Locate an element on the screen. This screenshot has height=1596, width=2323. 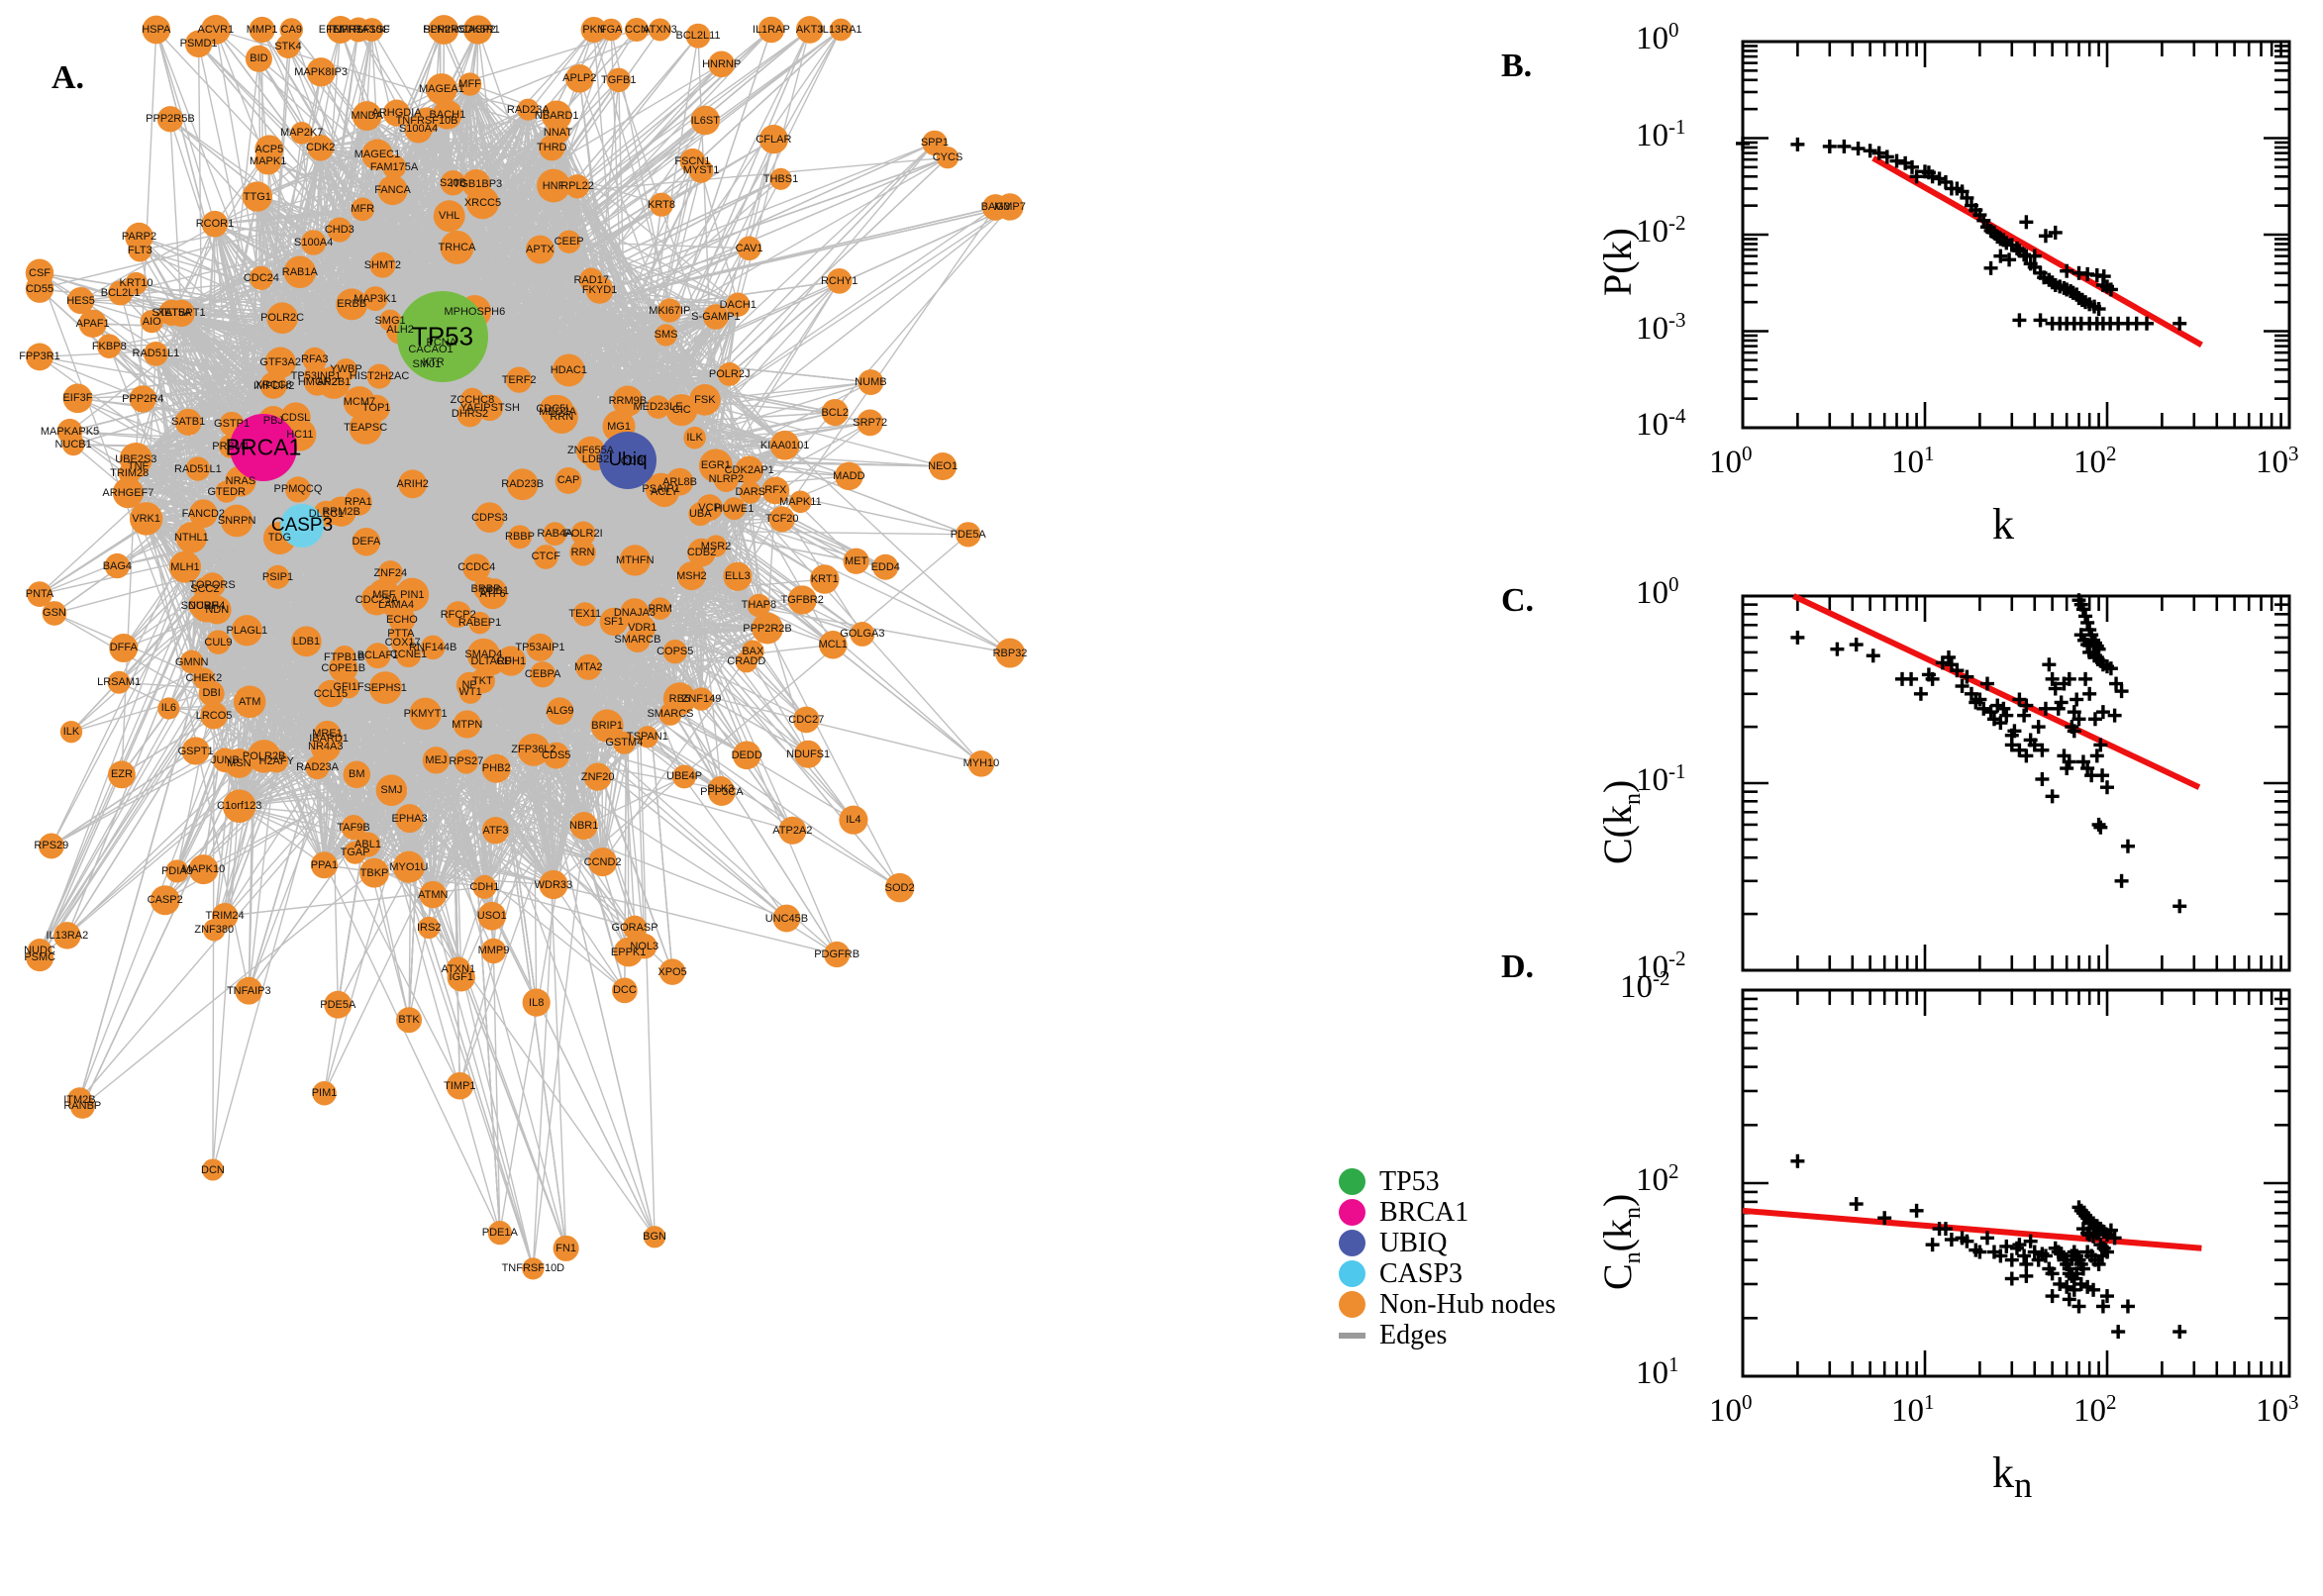
hub-node-casp3 is located at coordinates (302, 526).